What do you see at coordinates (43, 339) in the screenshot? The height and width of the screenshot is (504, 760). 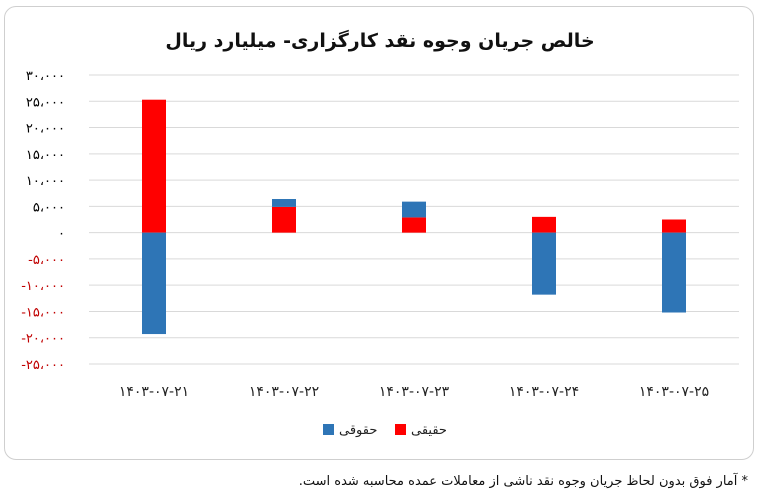 I see `y-tick-label: -۲۰،۰۰۰` at bounding box center [43, 339].